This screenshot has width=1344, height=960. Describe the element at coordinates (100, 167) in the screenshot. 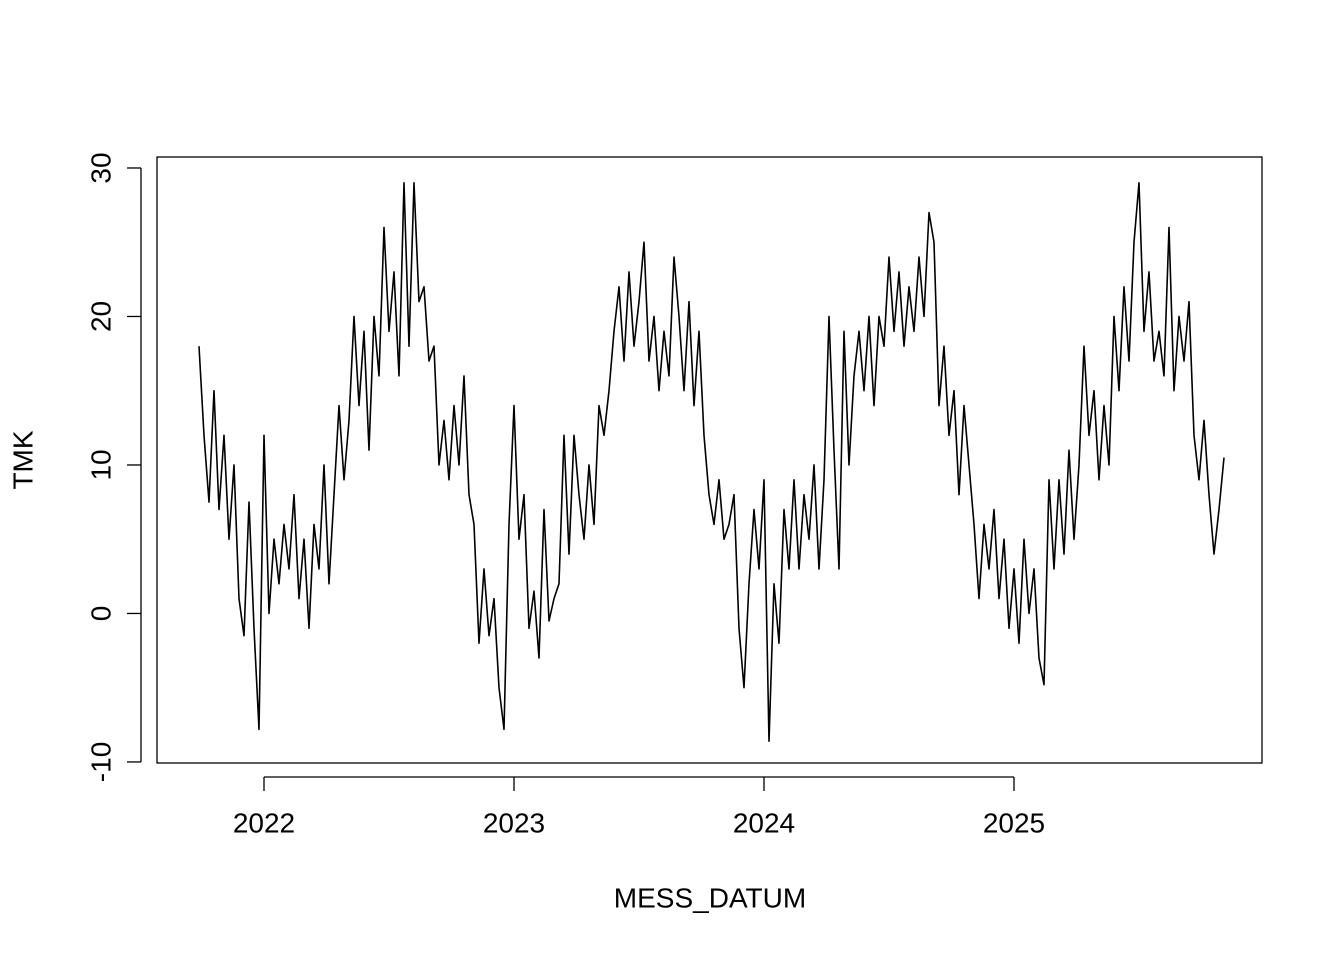

I see `y-tick-label: 30` at that location.